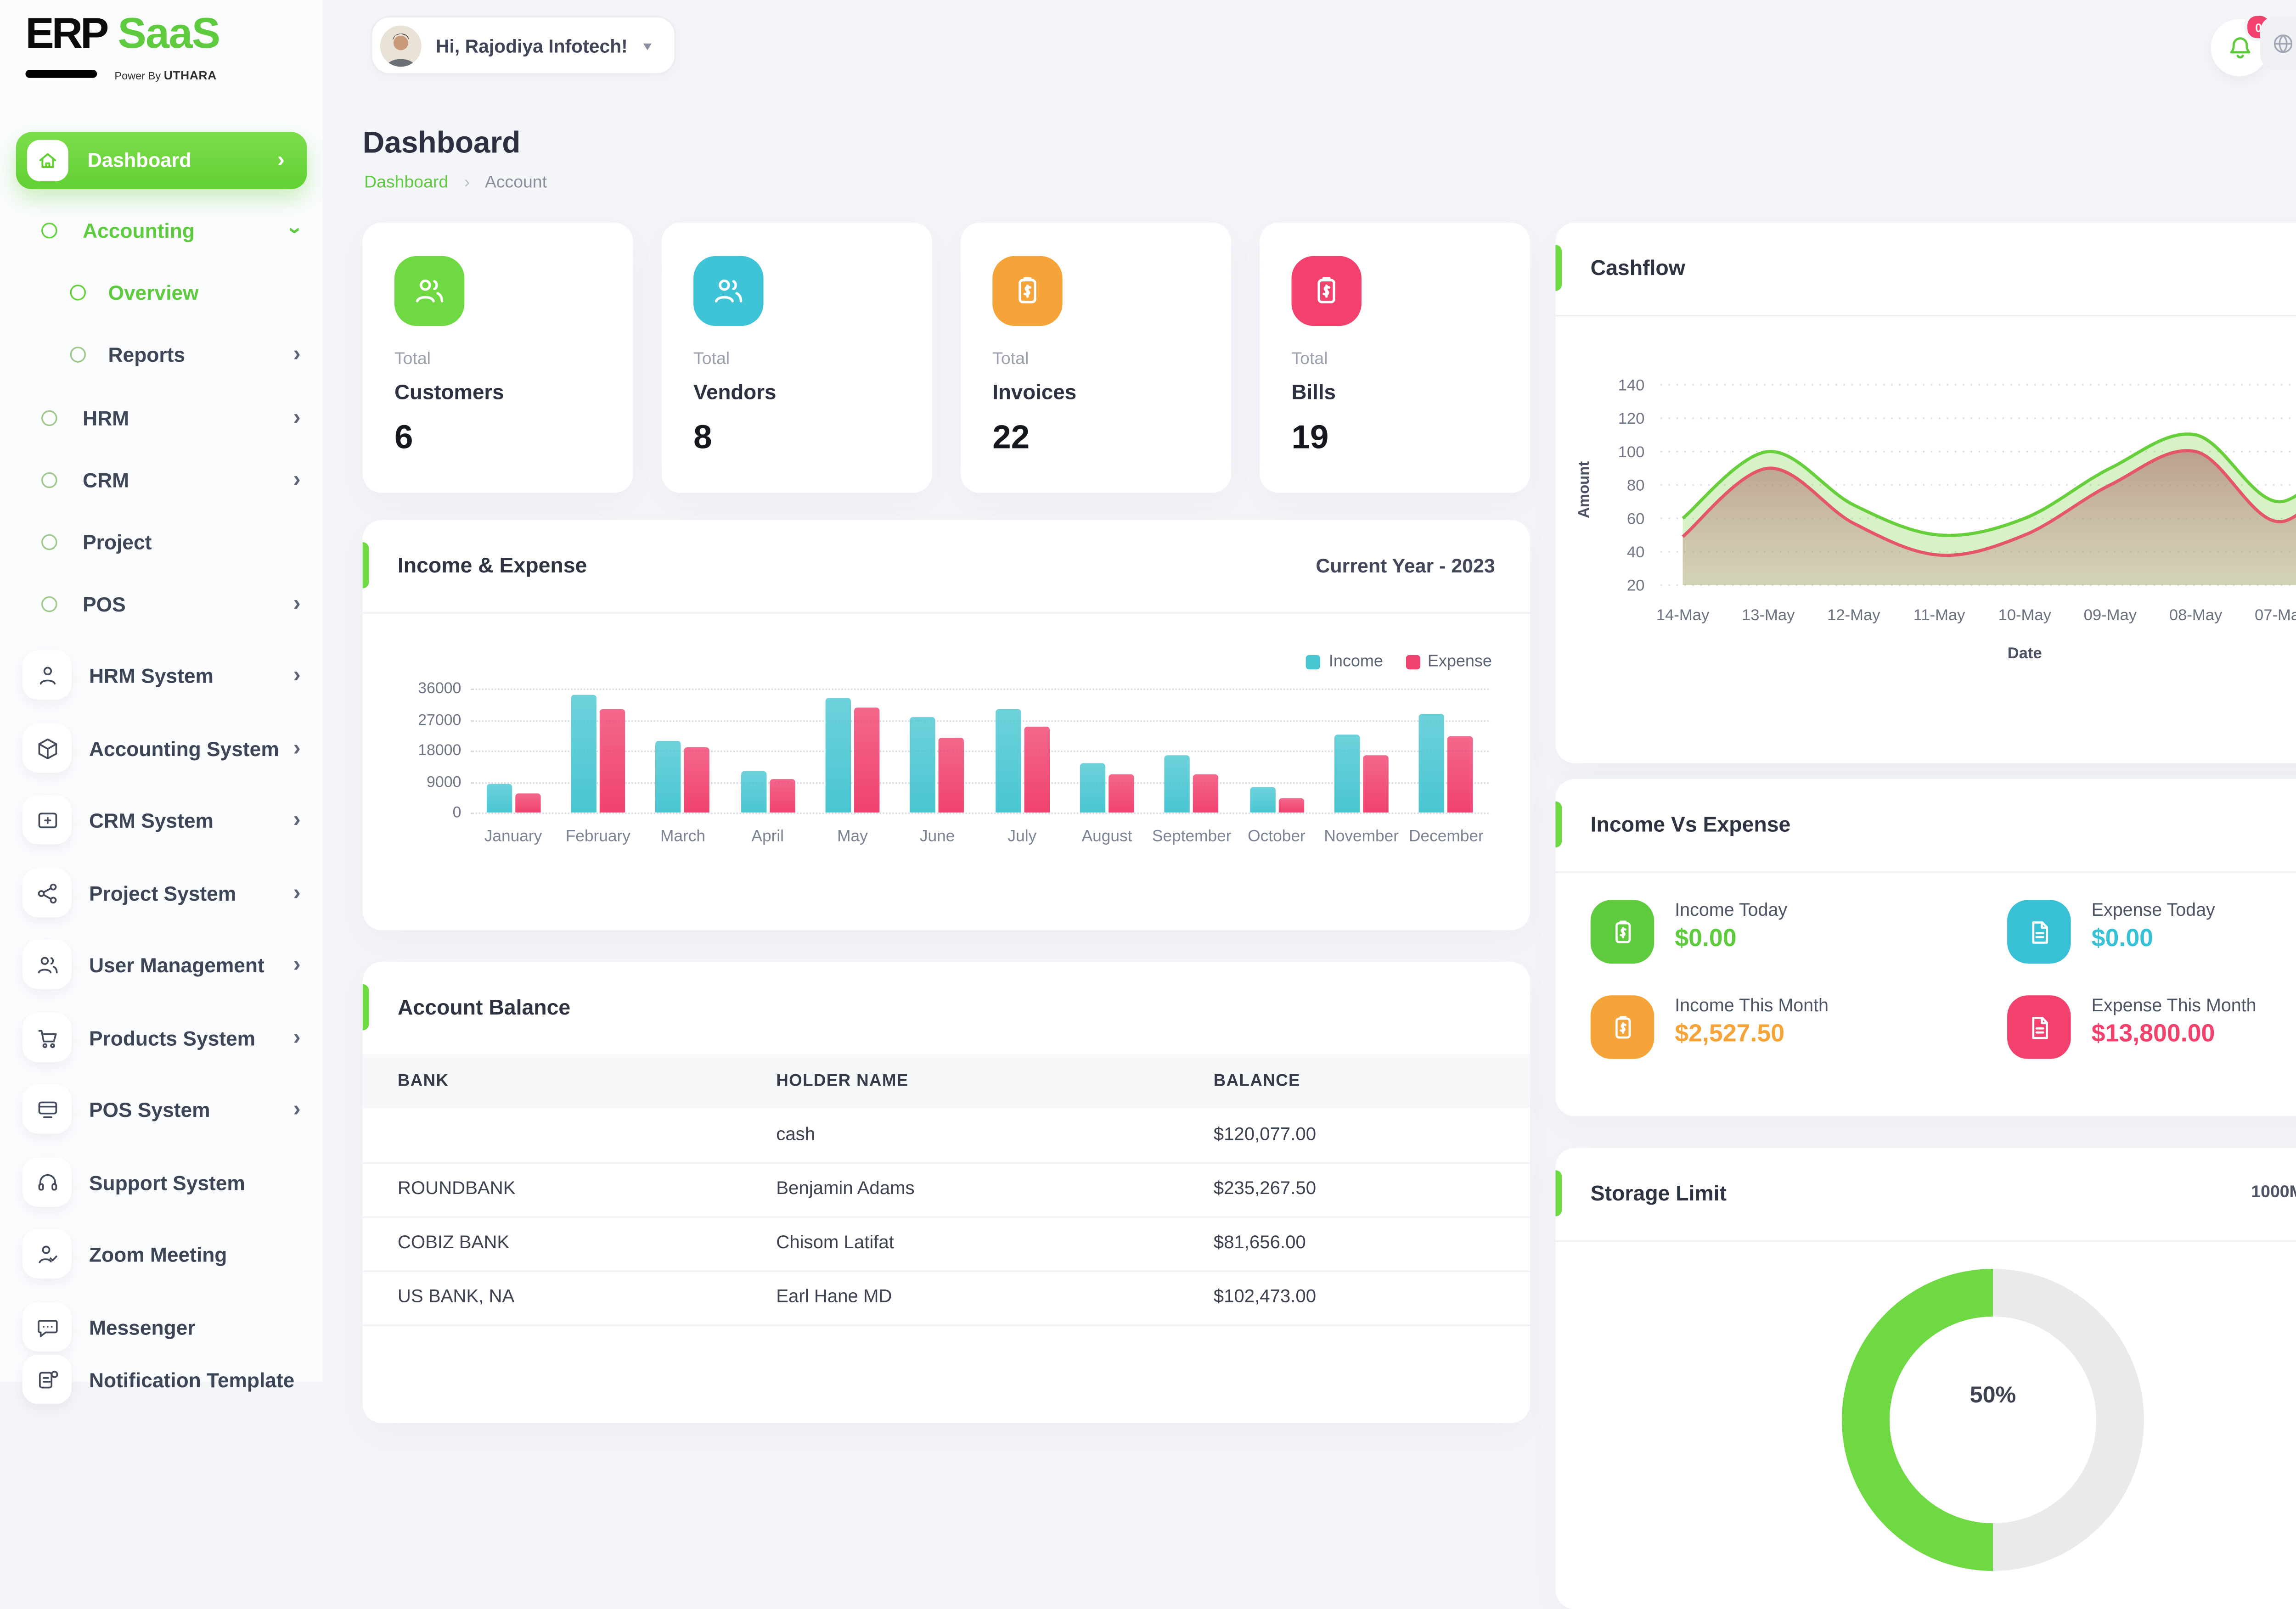 This screenshot has width=2296, height=1609. What do you see at coordinates (1658, 1193) in the screenshot?
I see `storage-limit-title: Storage Limit` at bounding box center [1658, 1193].